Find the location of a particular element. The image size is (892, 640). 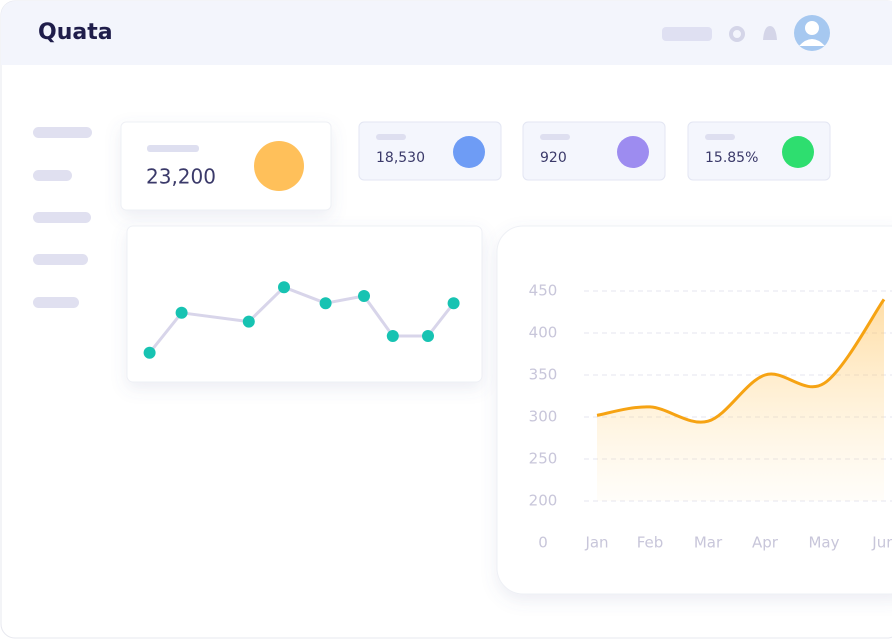

area-line is located at coordinates (741, 361).